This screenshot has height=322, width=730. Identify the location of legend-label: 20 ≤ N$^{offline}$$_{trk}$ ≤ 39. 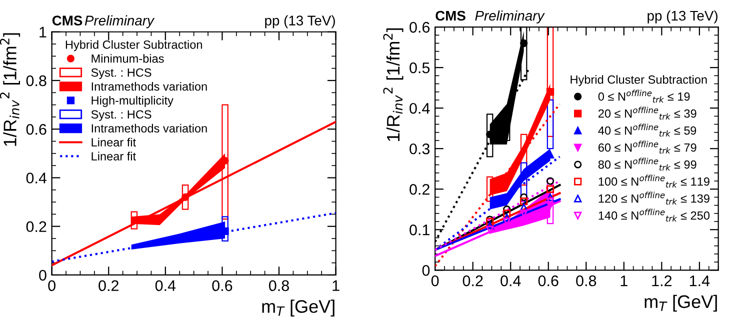
(647, 113).